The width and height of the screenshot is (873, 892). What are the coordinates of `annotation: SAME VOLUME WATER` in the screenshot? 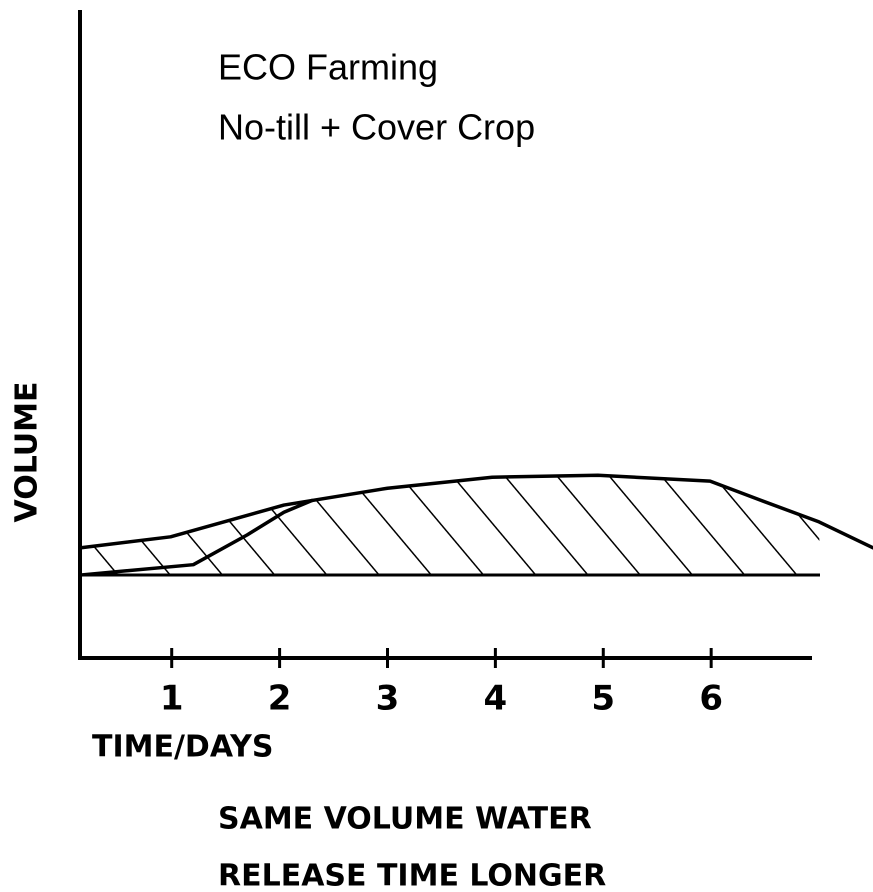 It's located at (405, 819).